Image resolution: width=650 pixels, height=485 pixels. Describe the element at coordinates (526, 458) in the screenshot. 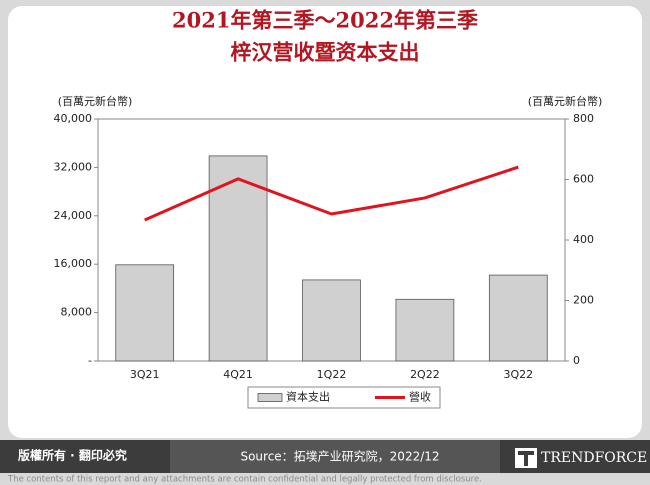

I see `brand-icon-mark` at that location.